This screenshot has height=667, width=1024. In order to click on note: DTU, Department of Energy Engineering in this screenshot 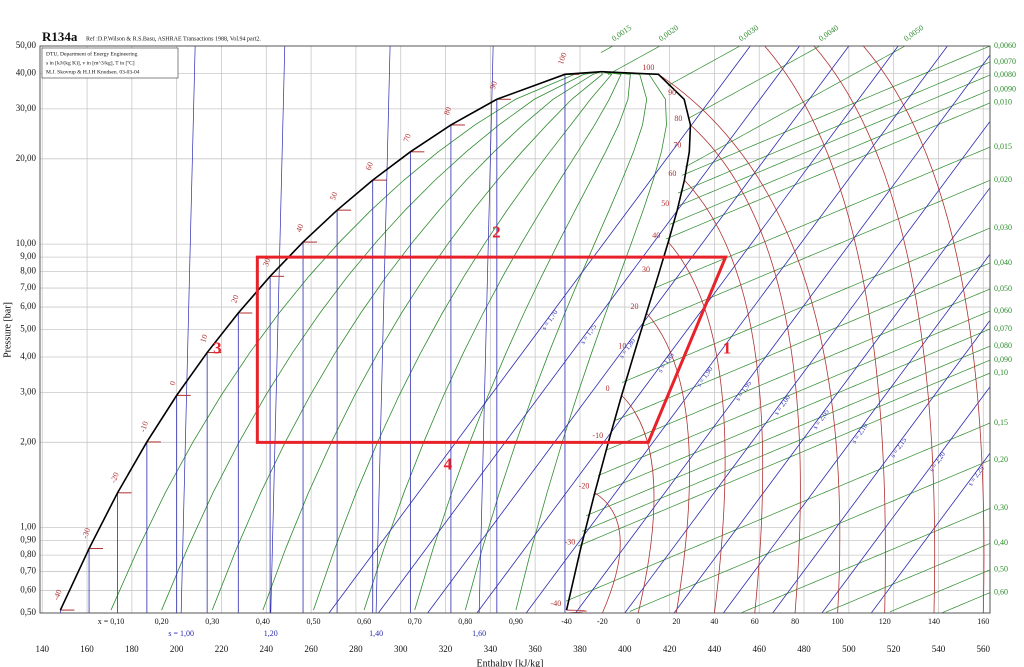, I will do `click(92, 53)`.